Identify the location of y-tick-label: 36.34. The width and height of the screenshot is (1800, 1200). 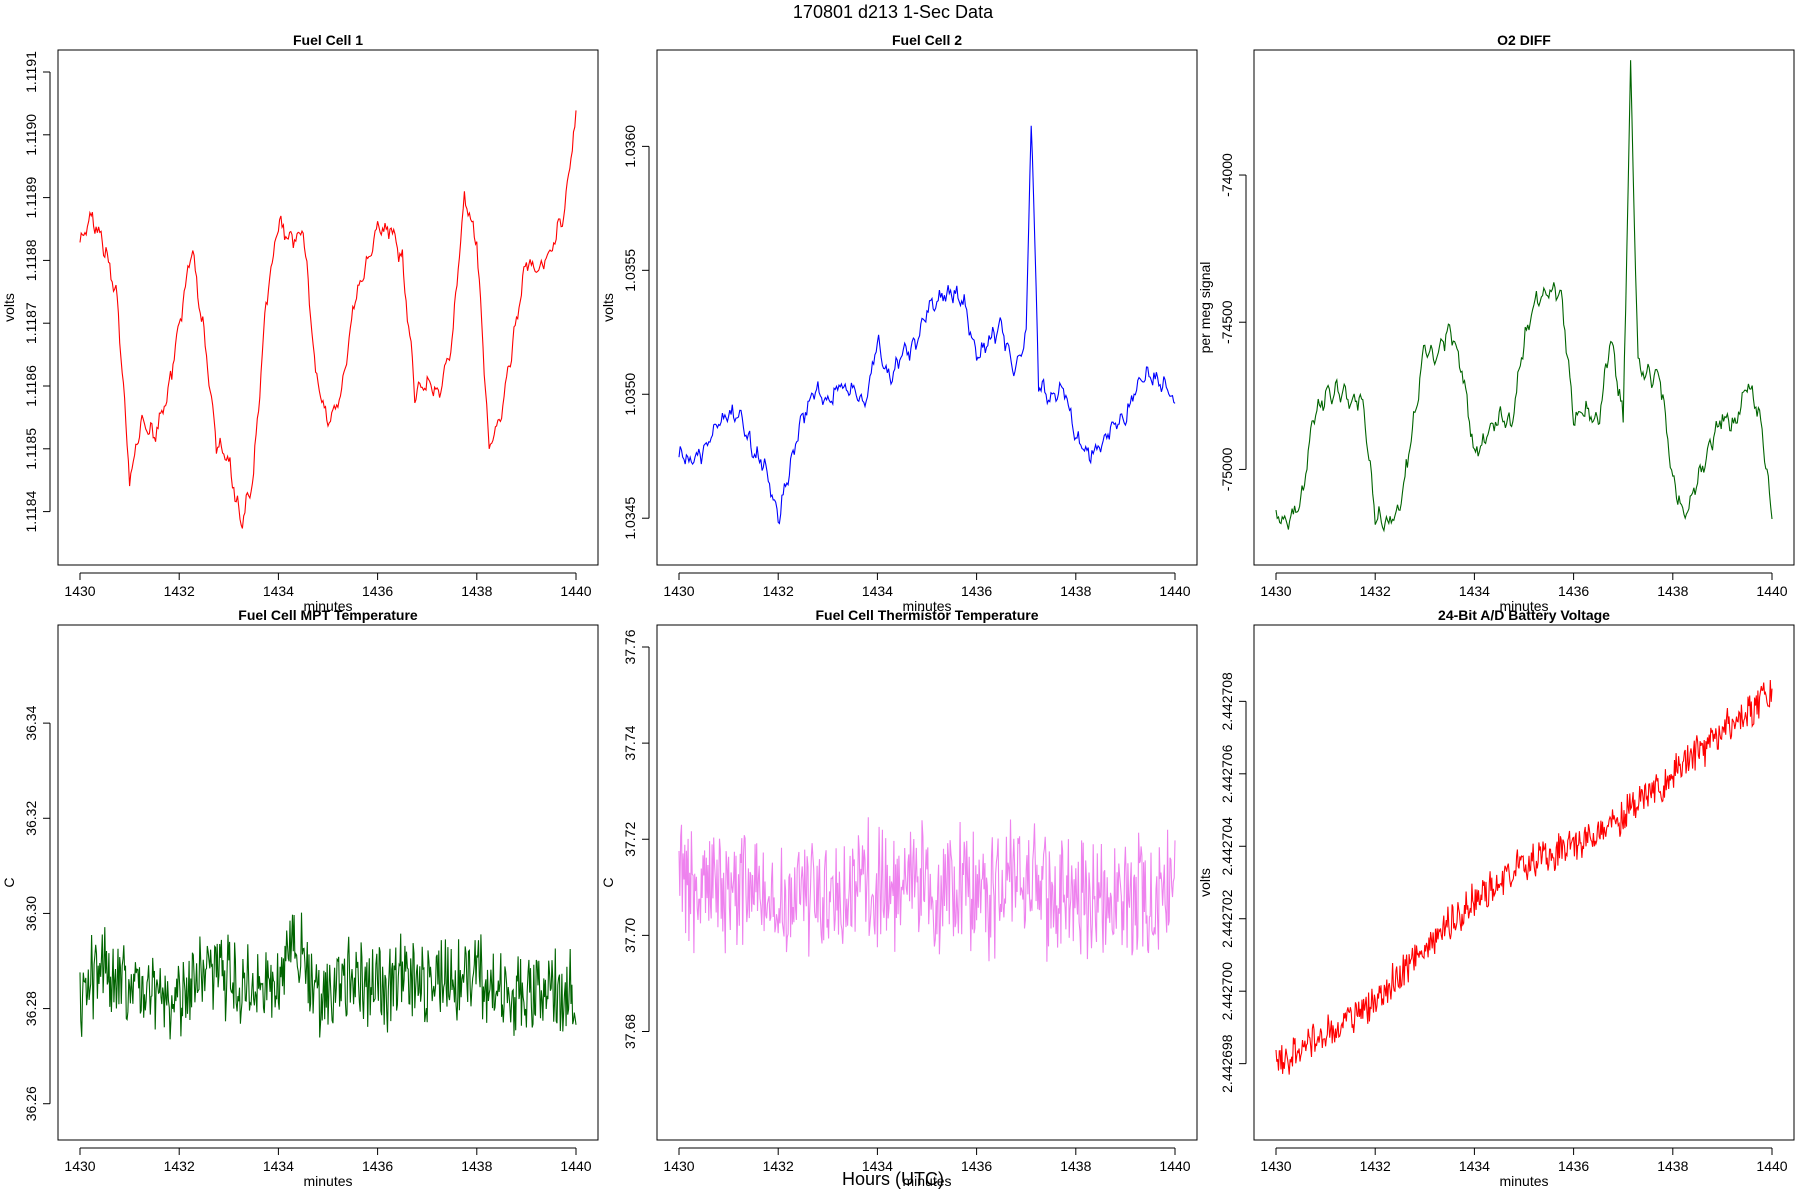
(31, 722).